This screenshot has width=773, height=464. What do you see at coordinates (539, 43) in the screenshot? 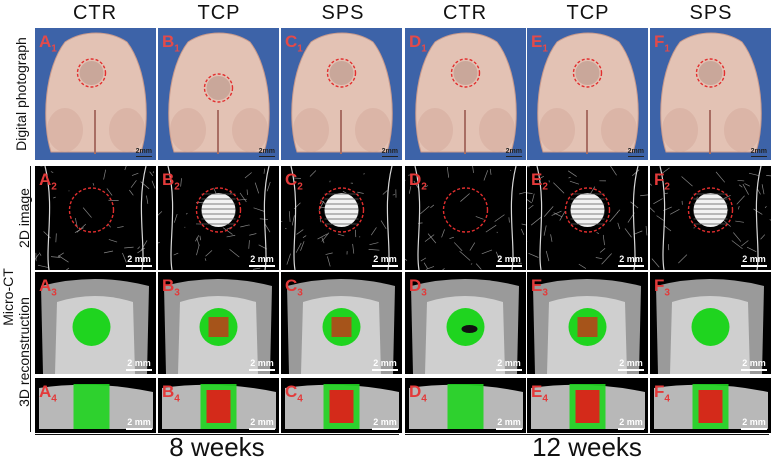
I see `panel-letter: E1` at bounding box center [539, 43].